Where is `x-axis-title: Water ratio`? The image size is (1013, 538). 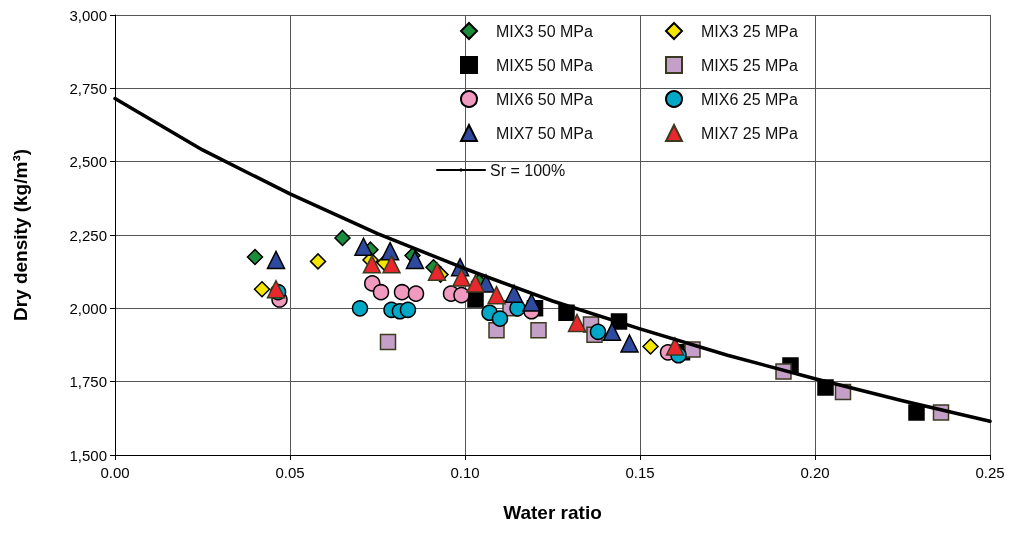 x-axis-title: Water ratio is located at coordinates (552, 512).